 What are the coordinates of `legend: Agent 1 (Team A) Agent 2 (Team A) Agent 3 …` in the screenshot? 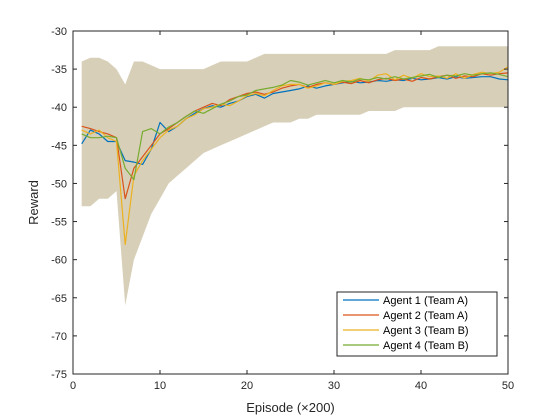 It's located at (417, 324).